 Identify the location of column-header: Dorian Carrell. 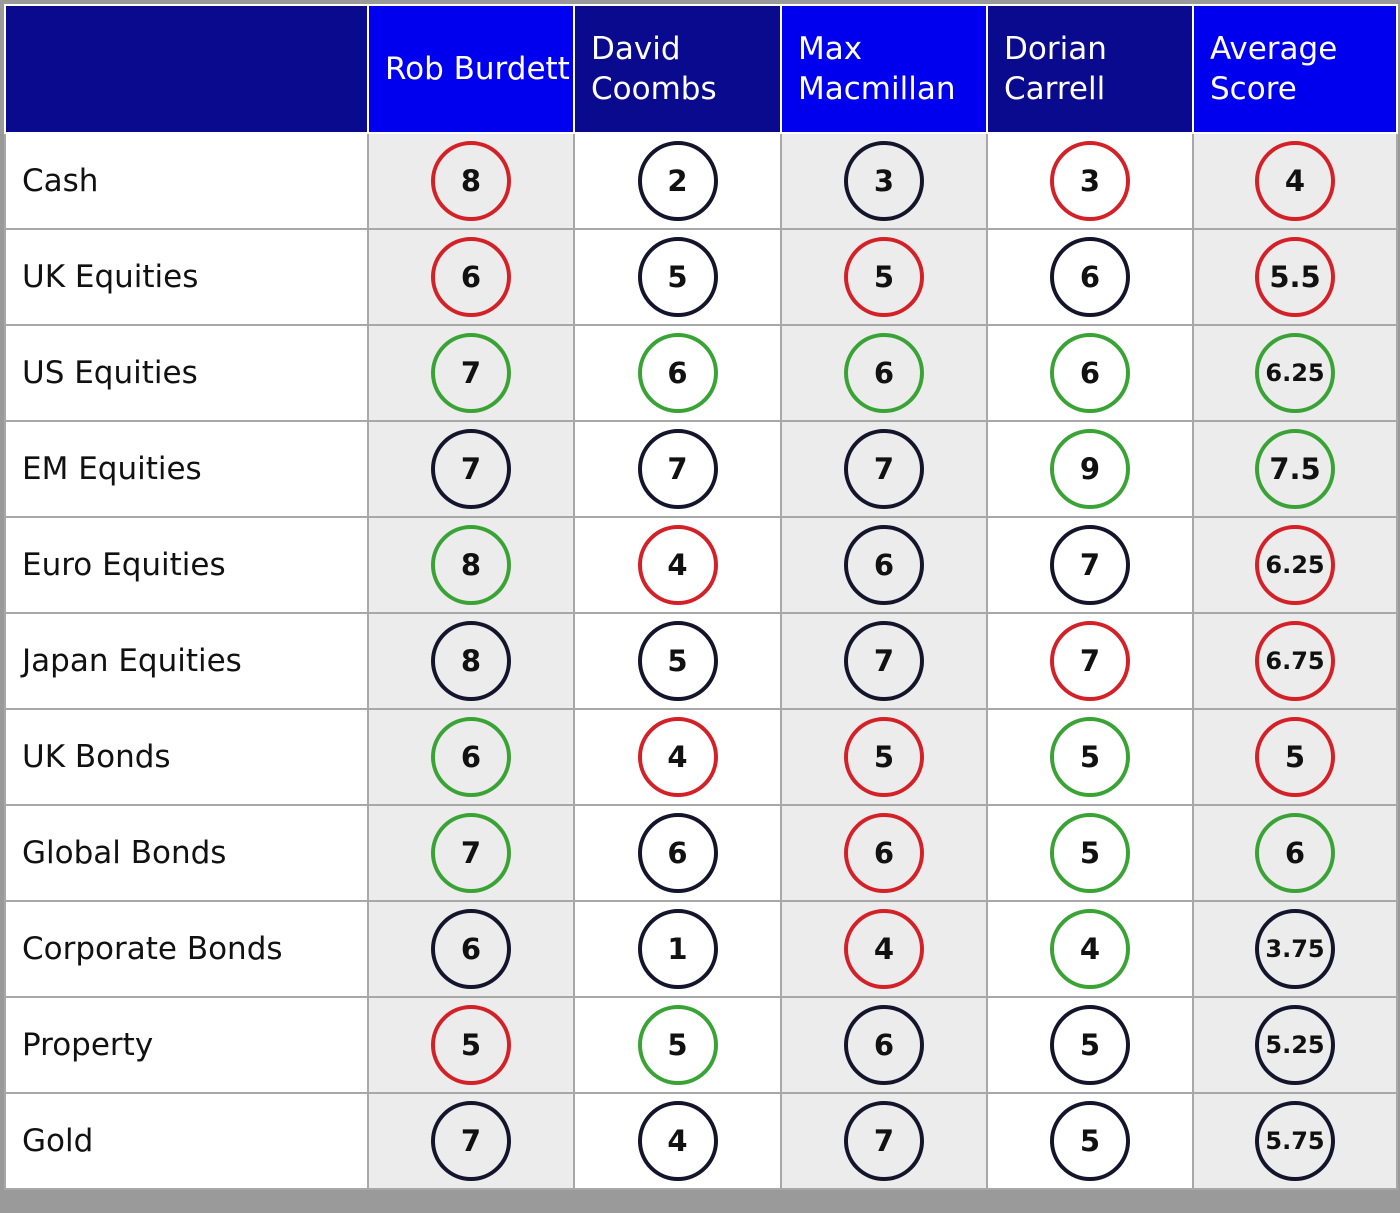
(1090, 69).